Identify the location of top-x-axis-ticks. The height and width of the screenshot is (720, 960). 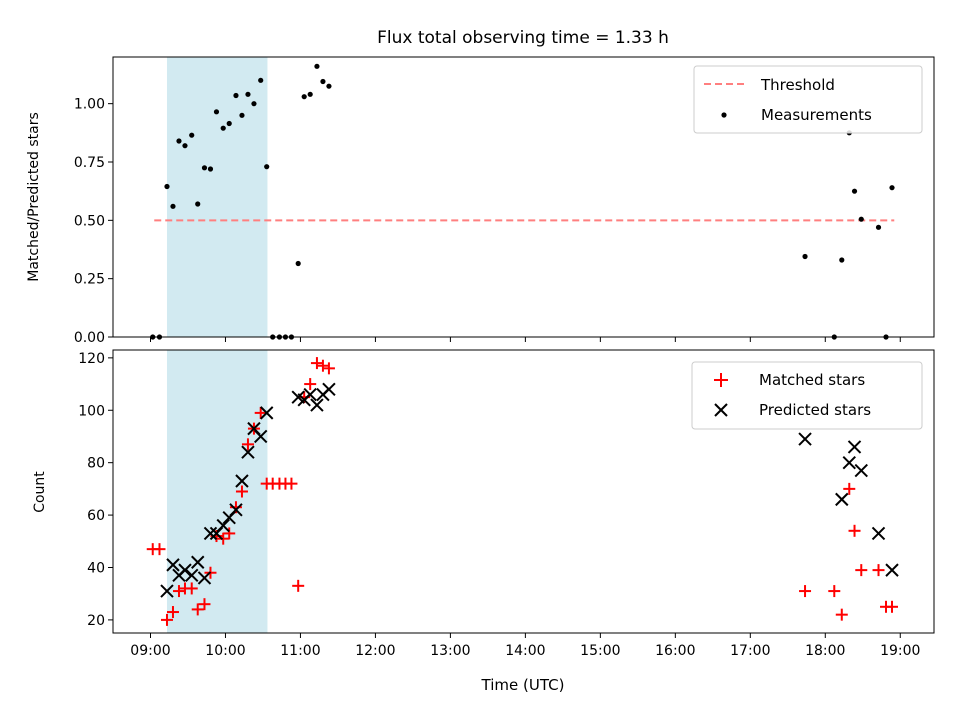
(525, 339).